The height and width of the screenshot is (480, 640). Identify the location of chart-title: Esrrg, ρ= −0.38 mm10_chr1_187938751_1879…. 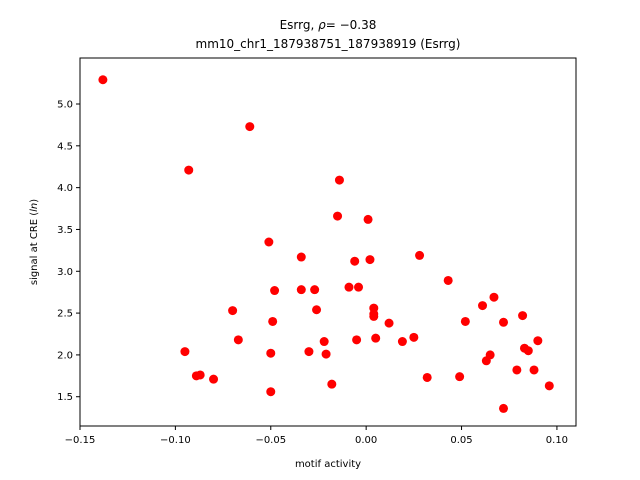
(328, 34).